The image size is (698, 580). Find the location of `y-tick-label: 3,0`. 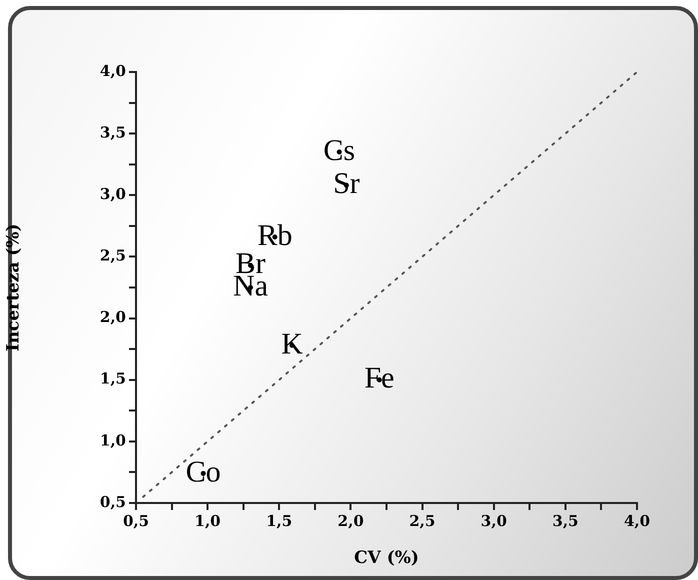

y-tick-label: 3,0 is located at coordinates (113, 194).